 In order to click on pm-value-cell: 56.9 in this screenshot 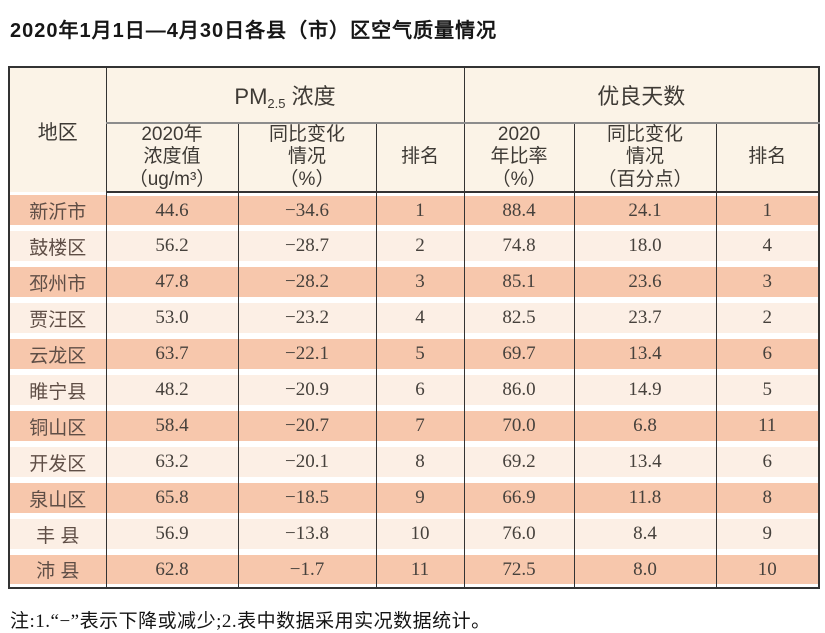, I will do `click(171, 534)`.